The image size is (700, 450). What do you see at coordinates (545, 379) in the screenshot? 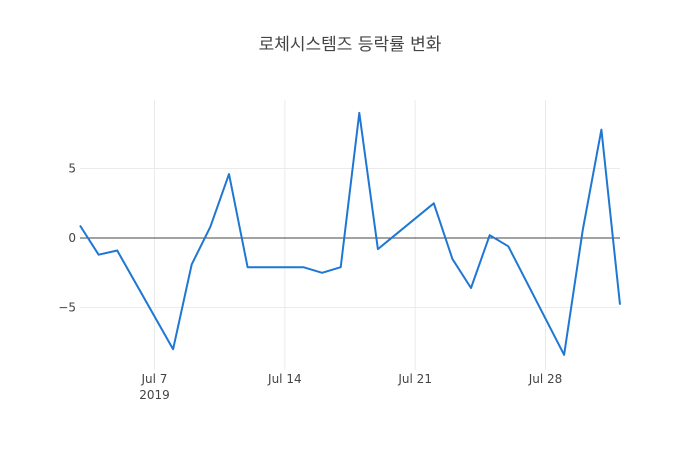
I see `x-tick-label: Jul 28` at bounding box center [545, 379].